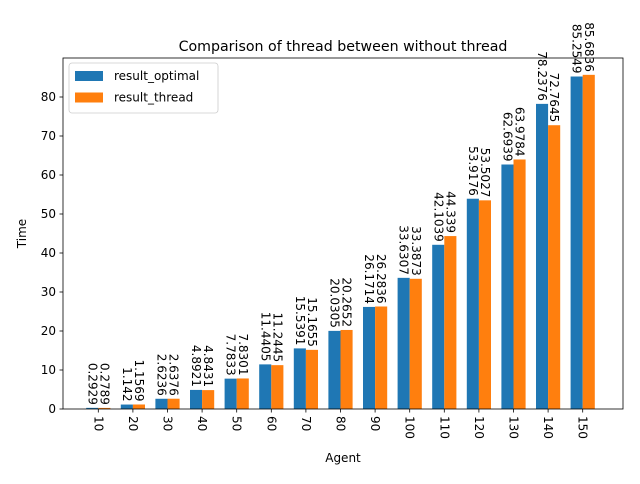 Image resolution: width=640 pixels, height=484 pixels. Describe the element at coordinates (507, 137) in the screenshot. I see `bar-value-label: 62.6939` at that location.